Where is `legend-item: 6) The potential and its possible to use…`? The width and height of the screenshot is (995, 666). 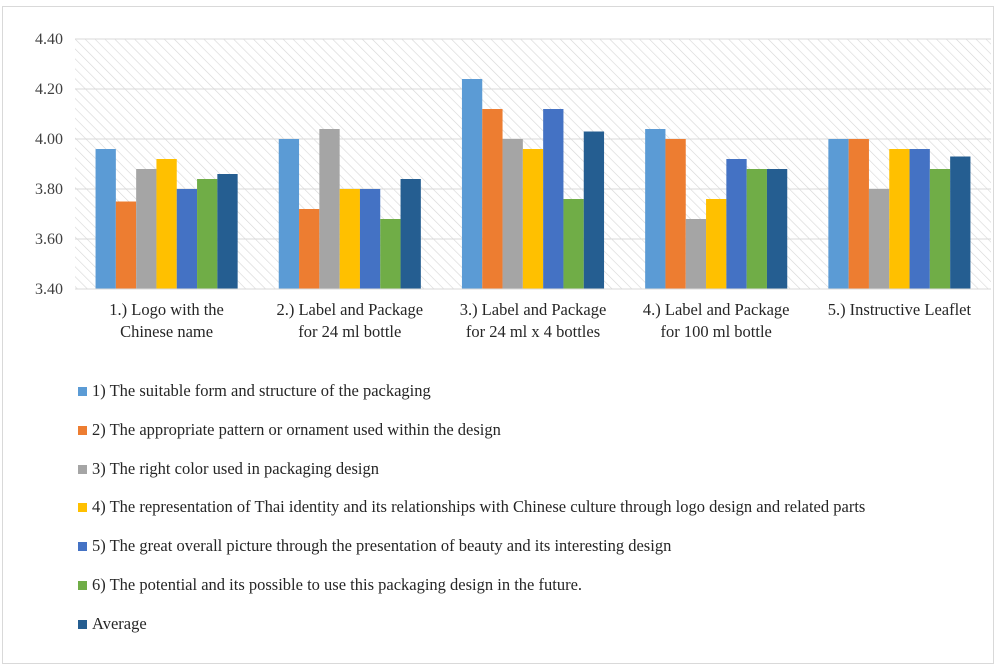
legend-item: 6) The potential and its possible to use… is located at coordinates (471, 594).